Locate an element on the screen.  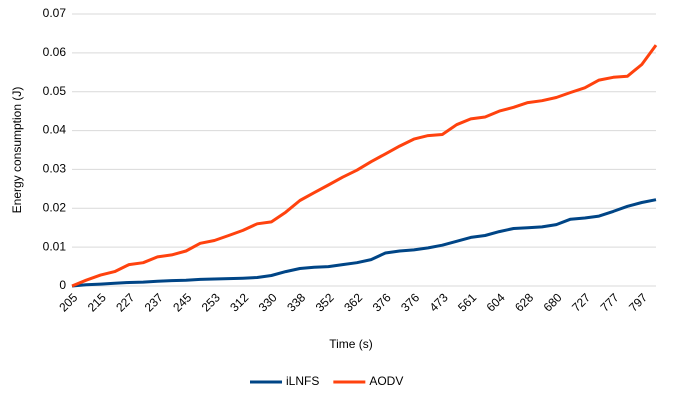
x-tick-label: 680 is located at coordinates (553, 302).